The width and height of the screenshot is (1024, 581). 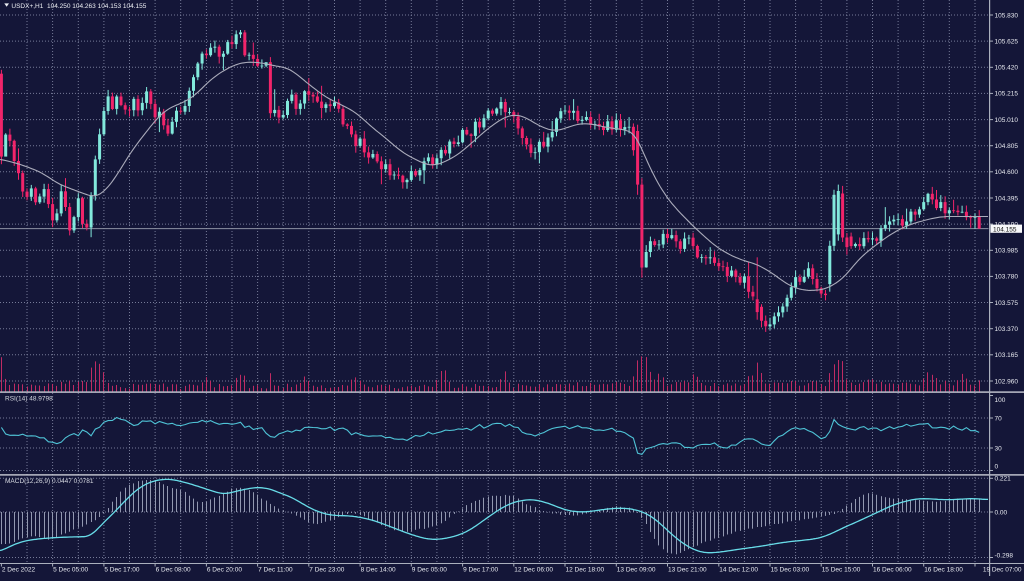 What do you see at coordinates (121, 570) in the screenshot?
I see `svg-text: 5 Dec 17:00` at bounding box center [121, 570].